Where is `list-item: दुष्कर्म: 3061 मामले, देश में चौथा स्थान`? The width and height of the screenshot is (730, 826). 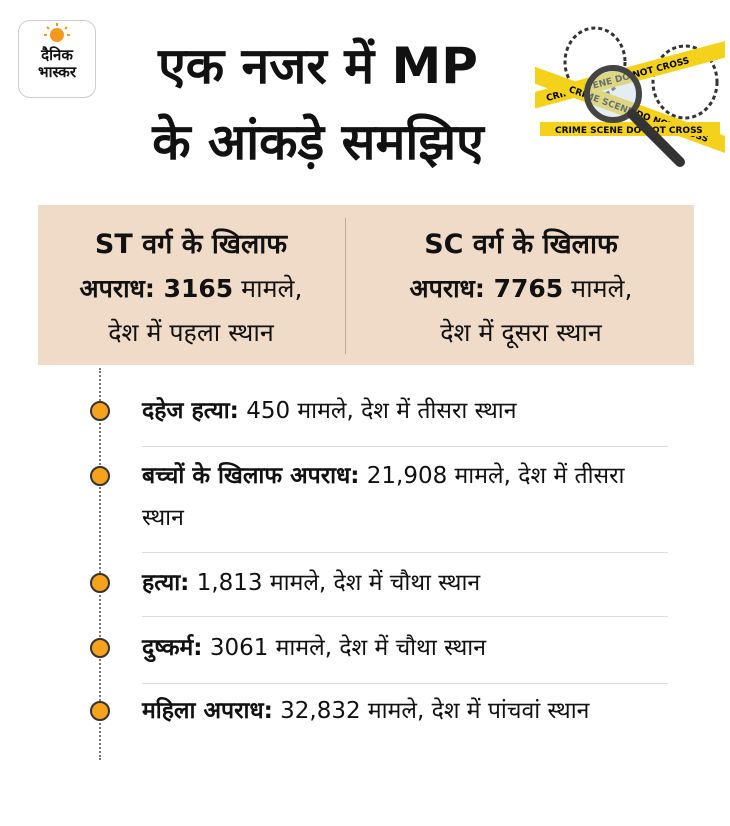 list-item: दुष्कर्म: 3061 मामले, देश में चौथा स्थान is located at coordinates (402, 648).